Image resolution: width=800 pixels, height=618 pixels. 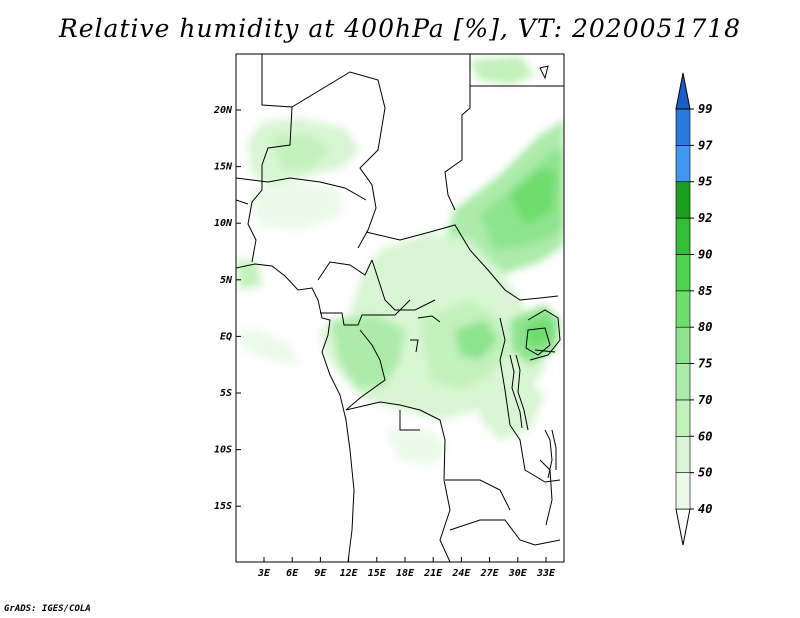 I want to click on colorbar-label: 80, so click(x=705, y=327).